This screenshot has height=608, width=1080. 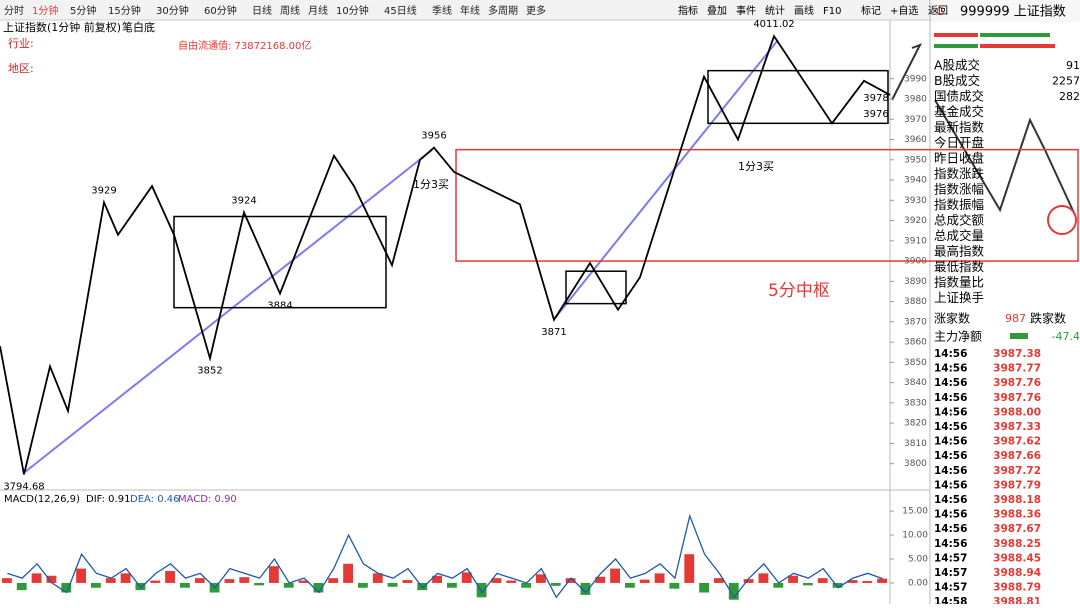 I want to click on quote-label: 指数振幅, so click(x=959, y=204).